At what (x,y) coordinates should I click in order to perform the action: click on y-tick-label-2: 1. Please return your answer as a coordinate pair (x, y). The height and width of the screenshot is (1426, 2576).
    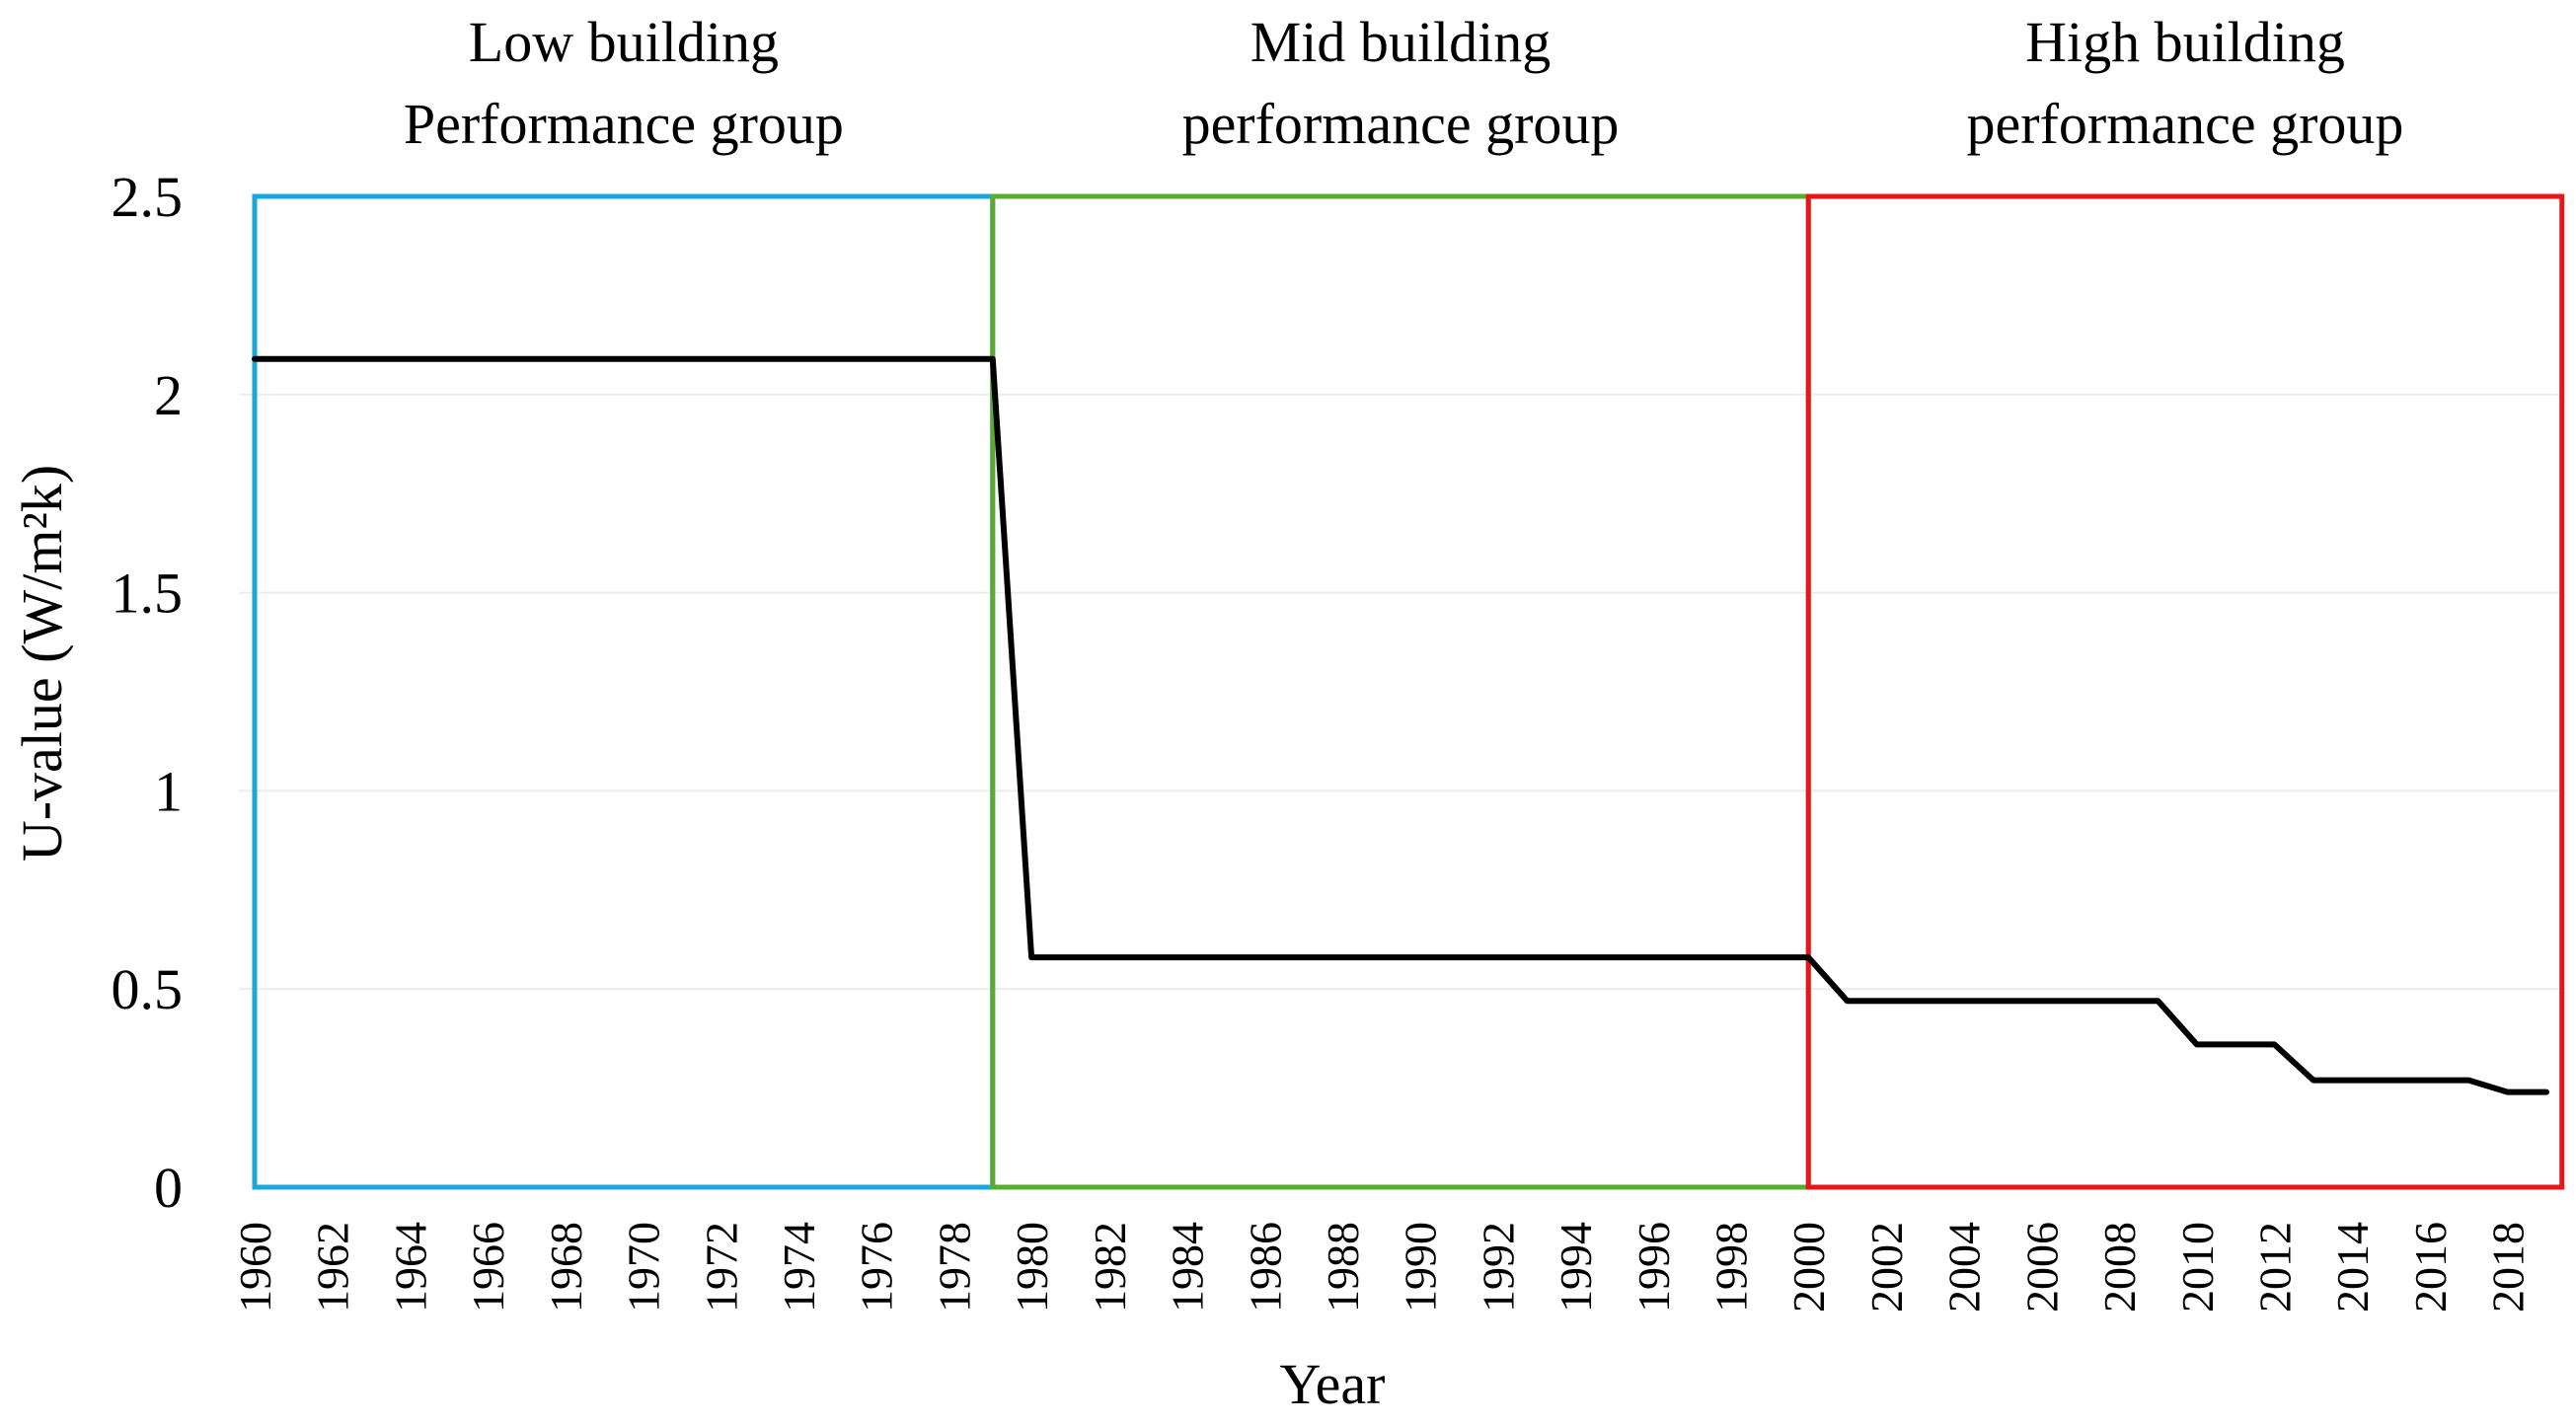
    Looking at the image, I should click on (169, 791).